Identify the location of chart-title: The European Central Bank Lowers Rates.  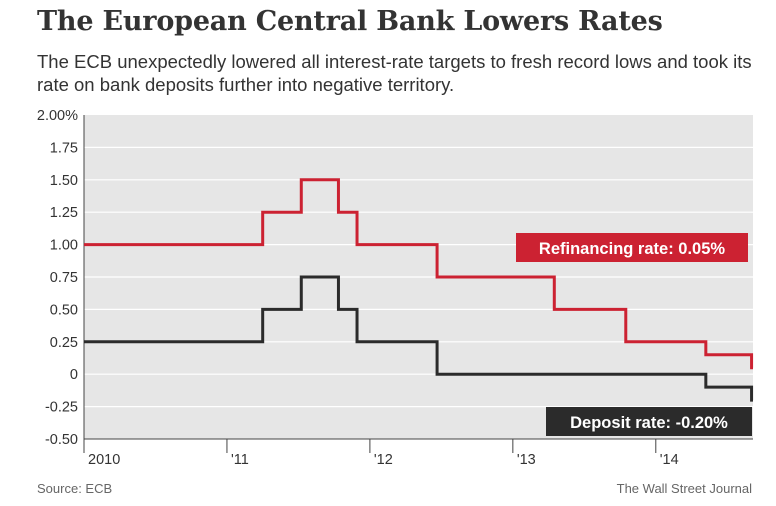
(350, 21).